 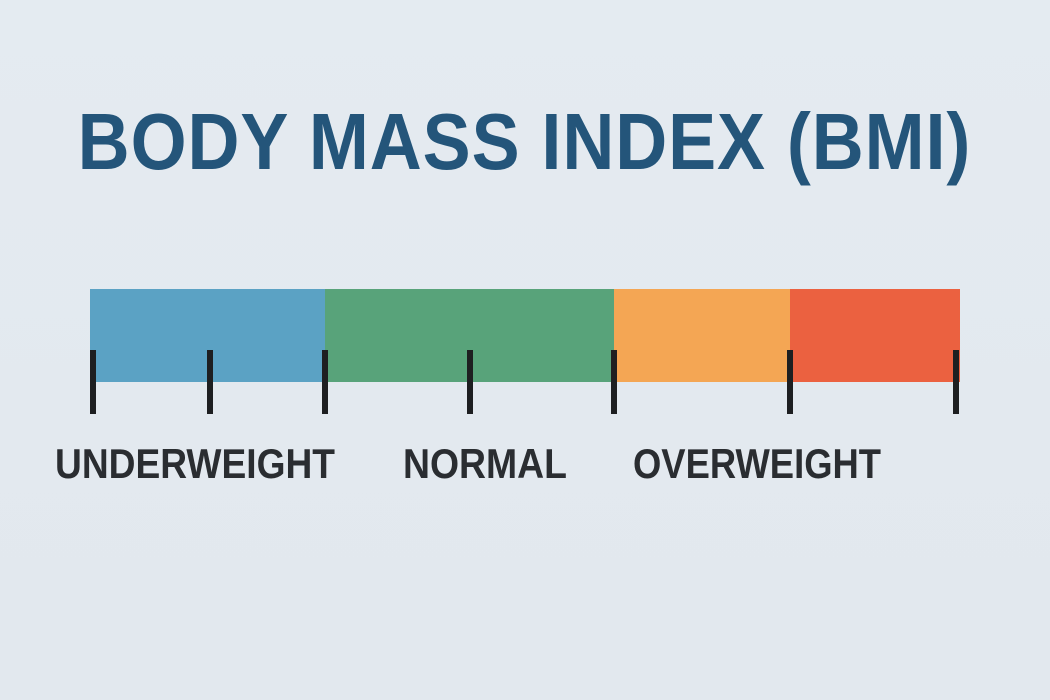 I want to click on page-title: BODY MASS INDEX (BMI), so click(x=524, y=141).